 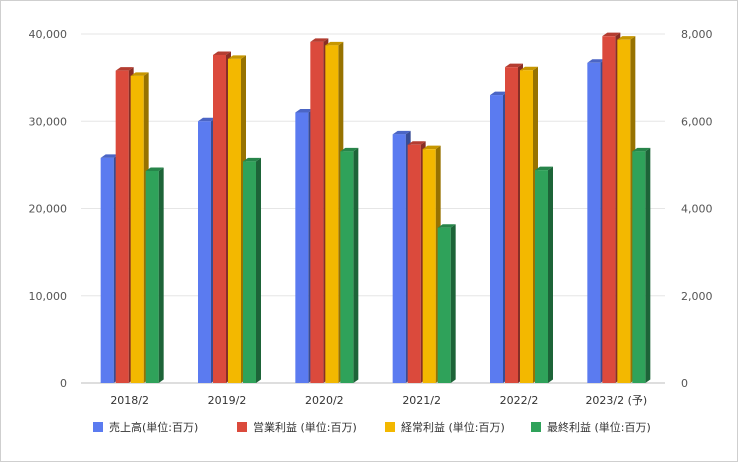 What do you see at coordinates (349, 265) in the screenshot?
I see `bar-4-2020/2` at bounding box center [349, 265].